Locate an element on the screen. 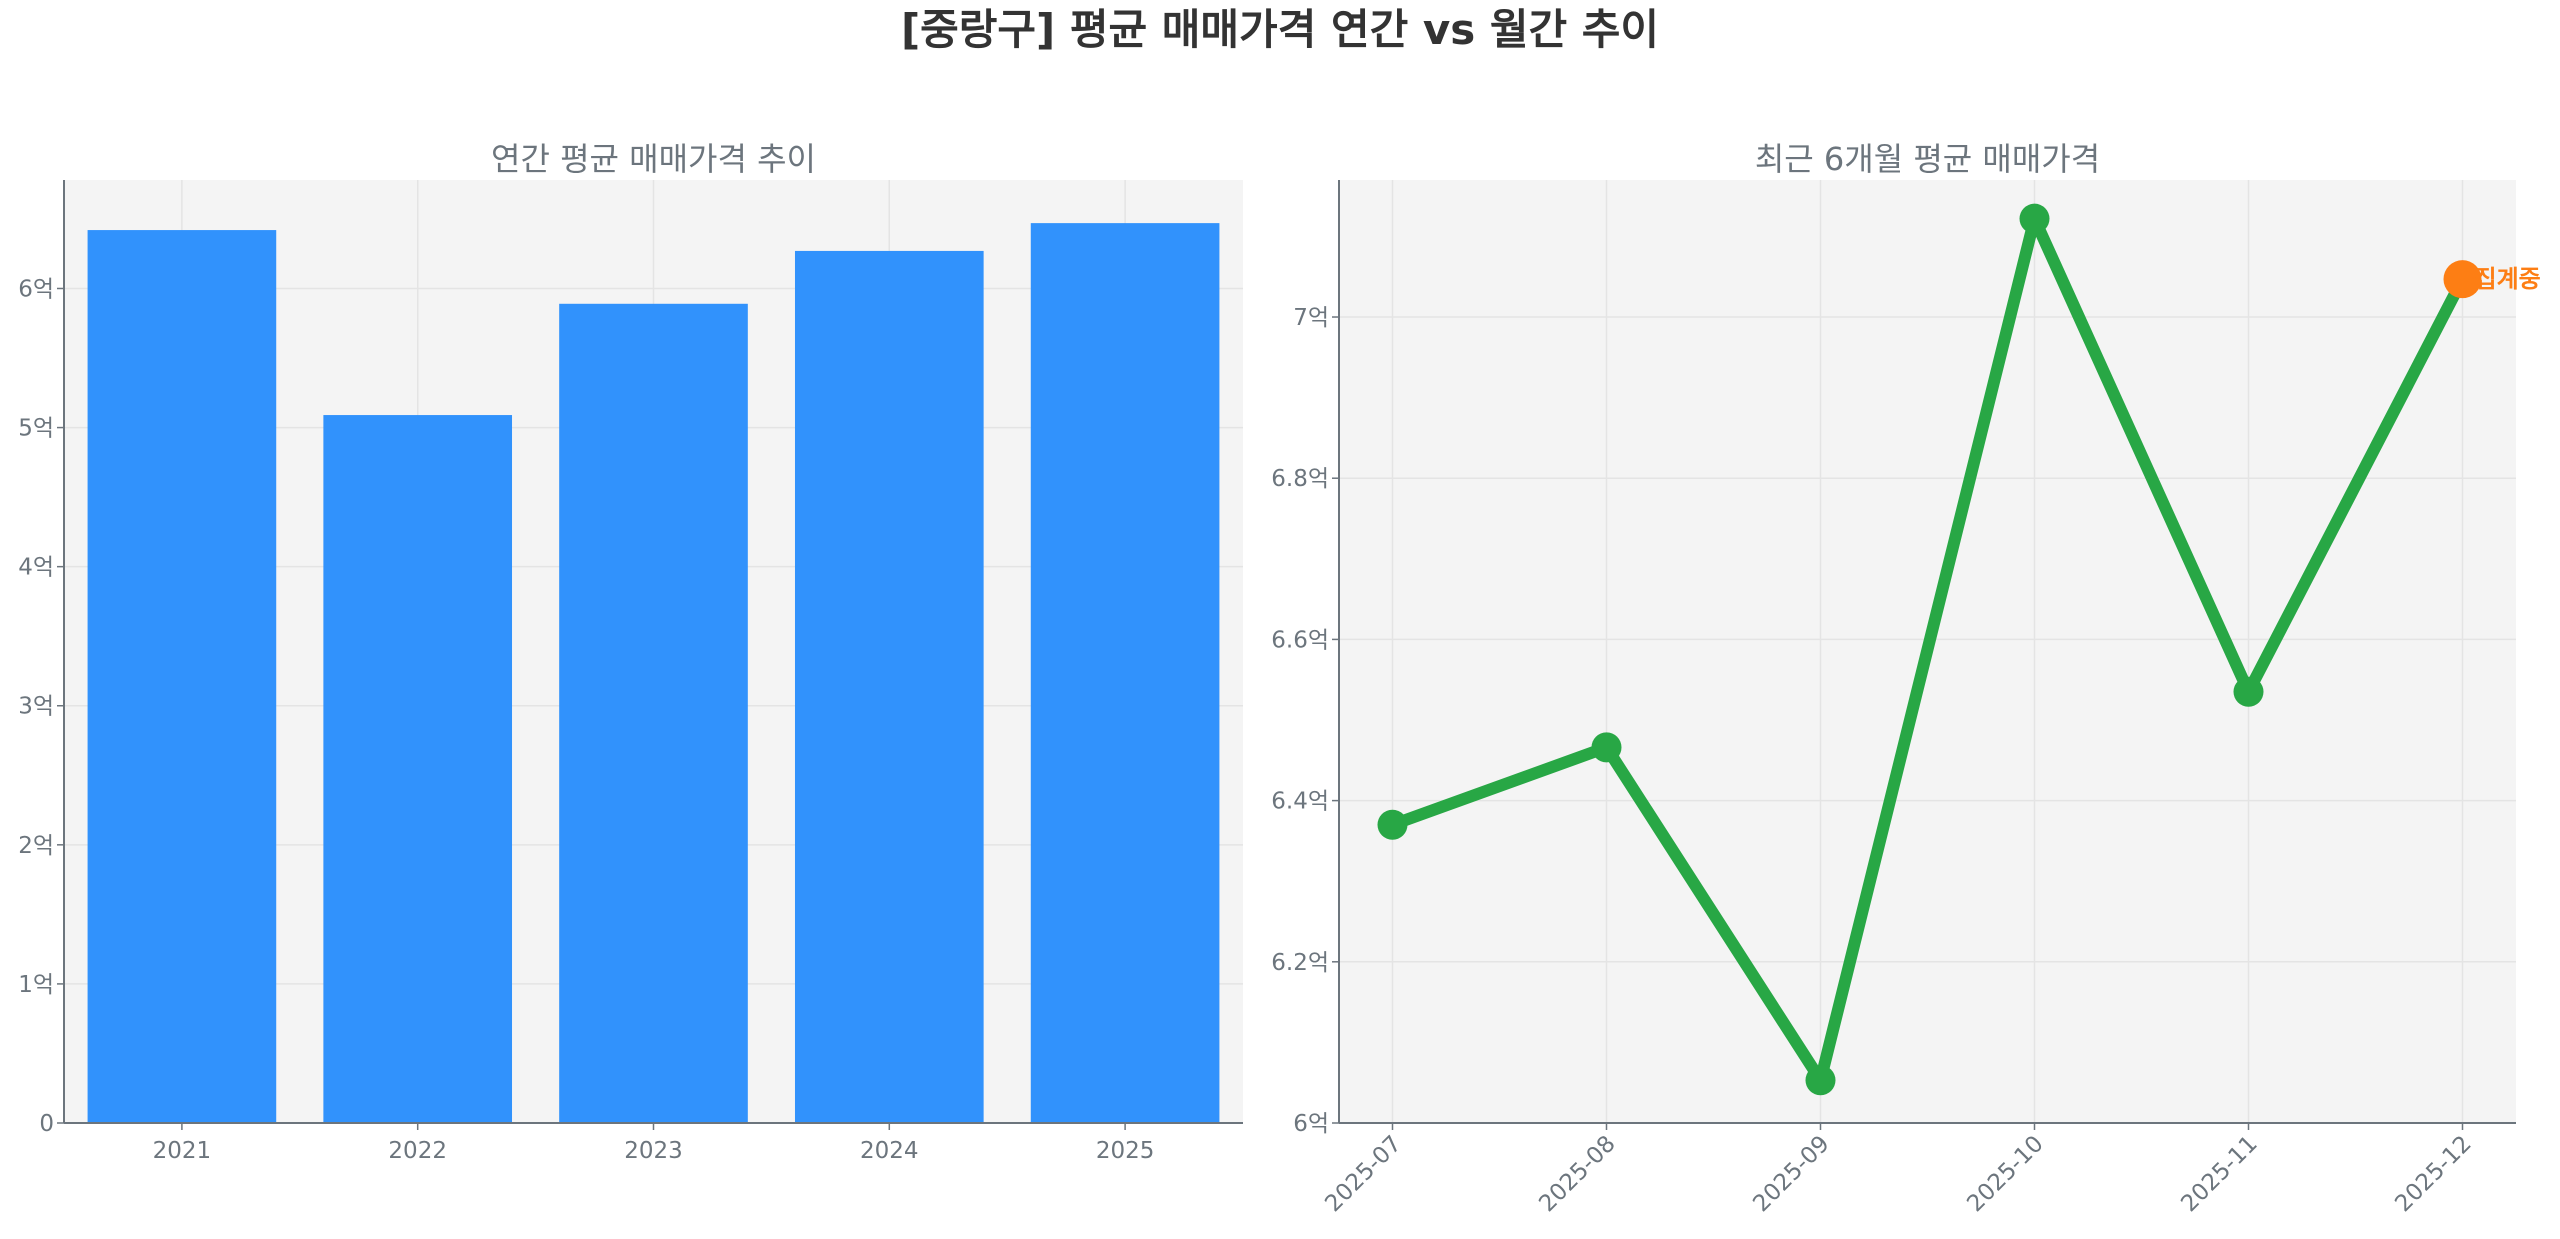 The width and height of the screenshot is (2560, 1239). bar-2022 is located at coordinates (418, 769).